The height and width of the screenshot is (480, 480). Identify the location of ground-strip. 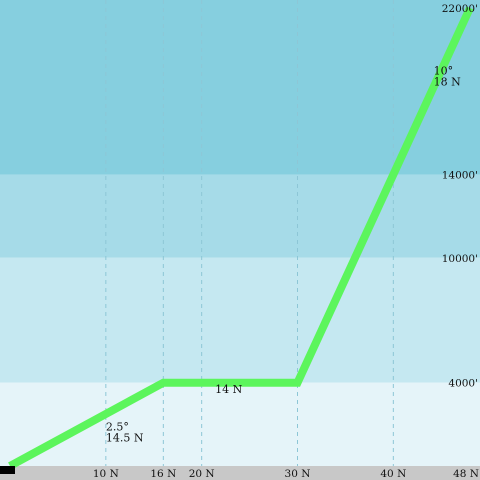
(240, 473).